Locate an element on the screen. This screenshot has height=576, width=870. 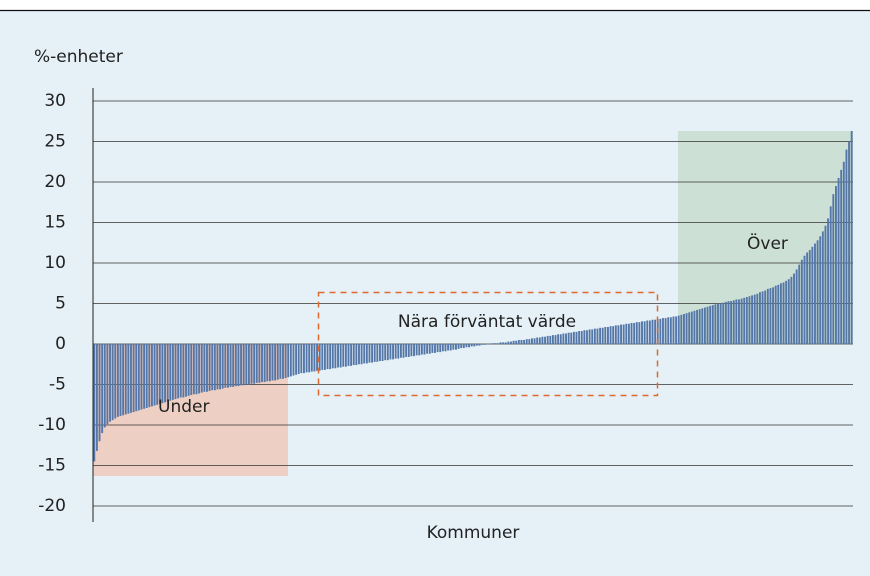
y-tick-label: -10 is located at coordinates (52, 425).